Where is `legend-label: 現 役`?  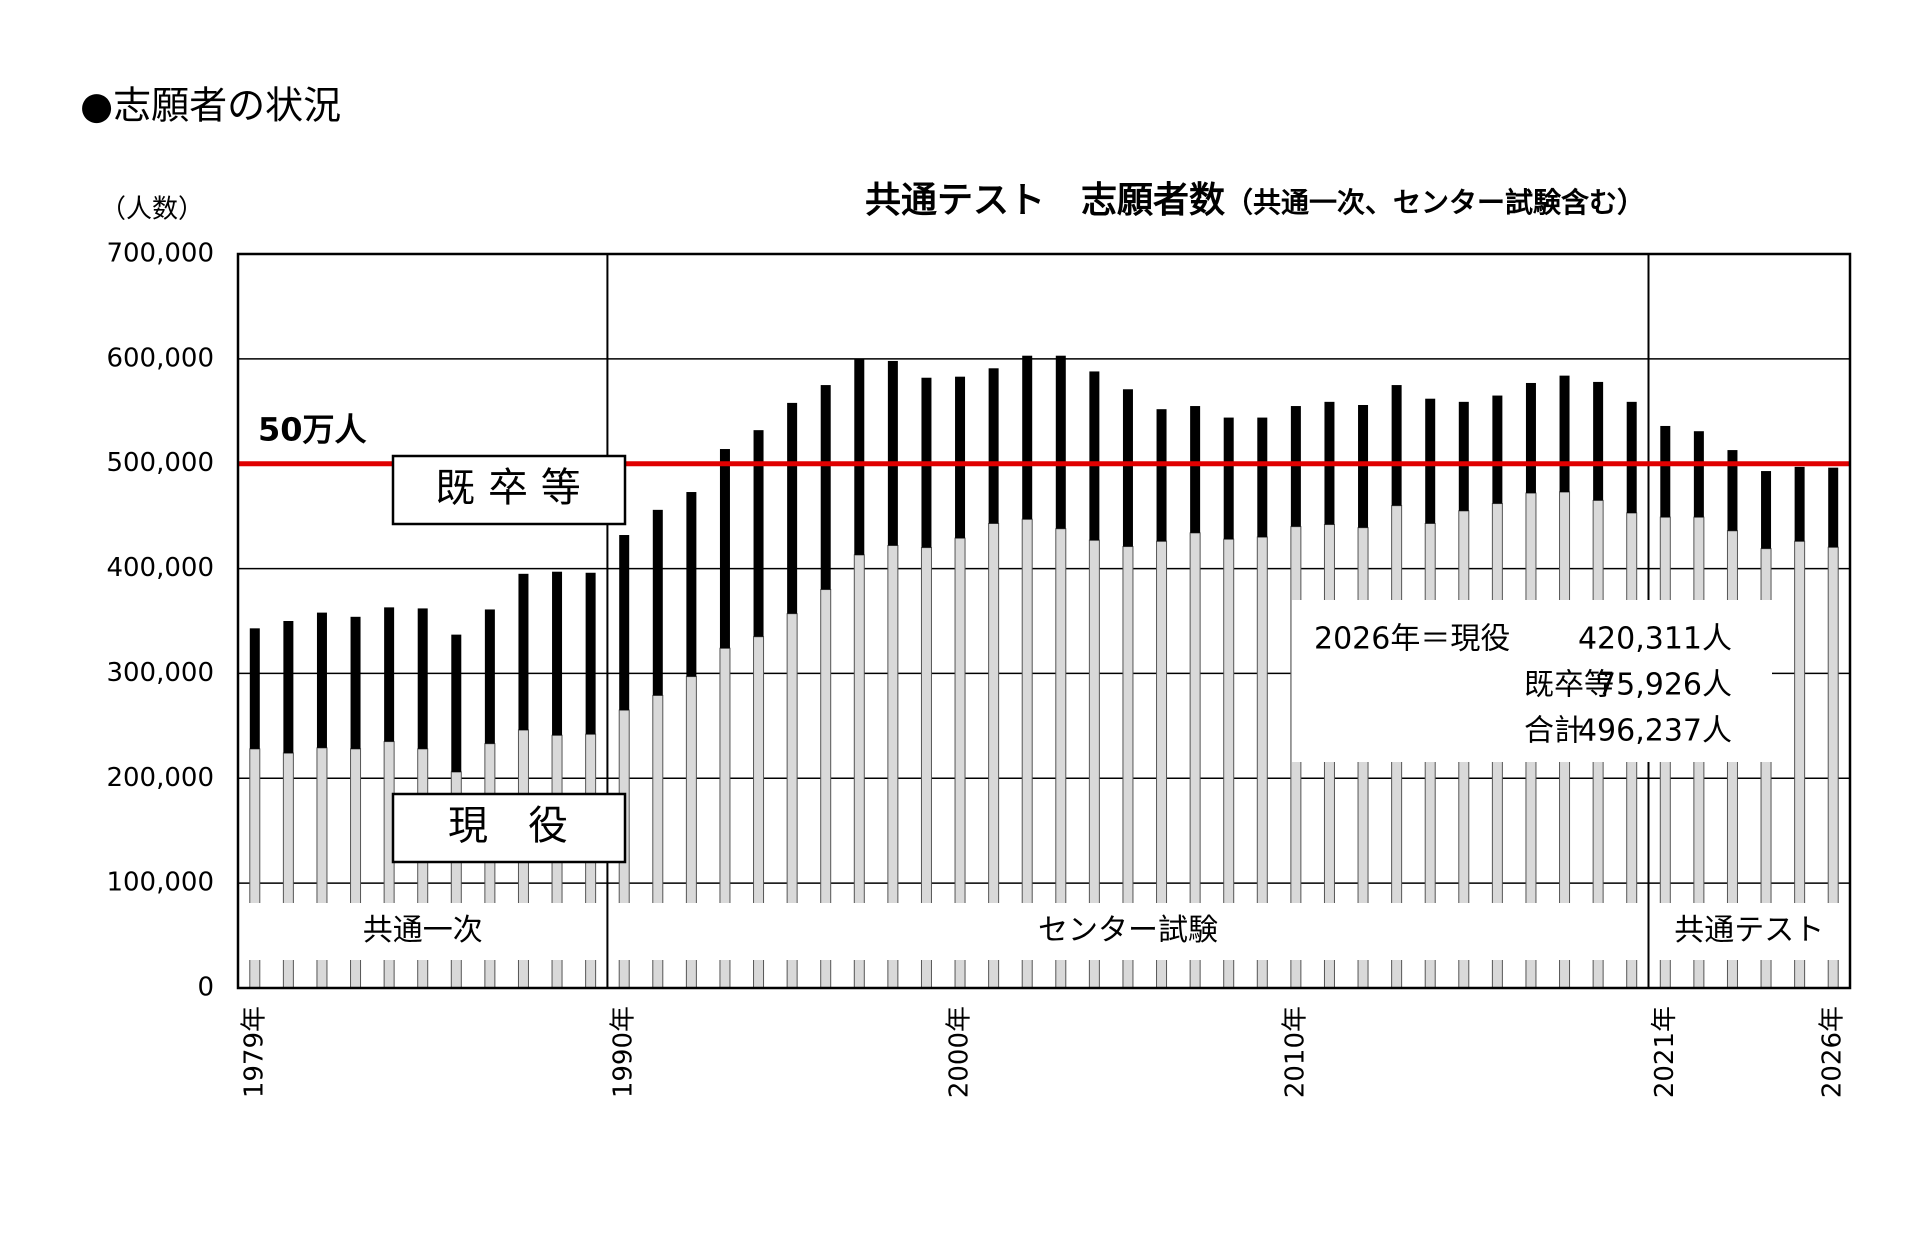
legend-label: 現 役 is located at coordinates (508, 826).